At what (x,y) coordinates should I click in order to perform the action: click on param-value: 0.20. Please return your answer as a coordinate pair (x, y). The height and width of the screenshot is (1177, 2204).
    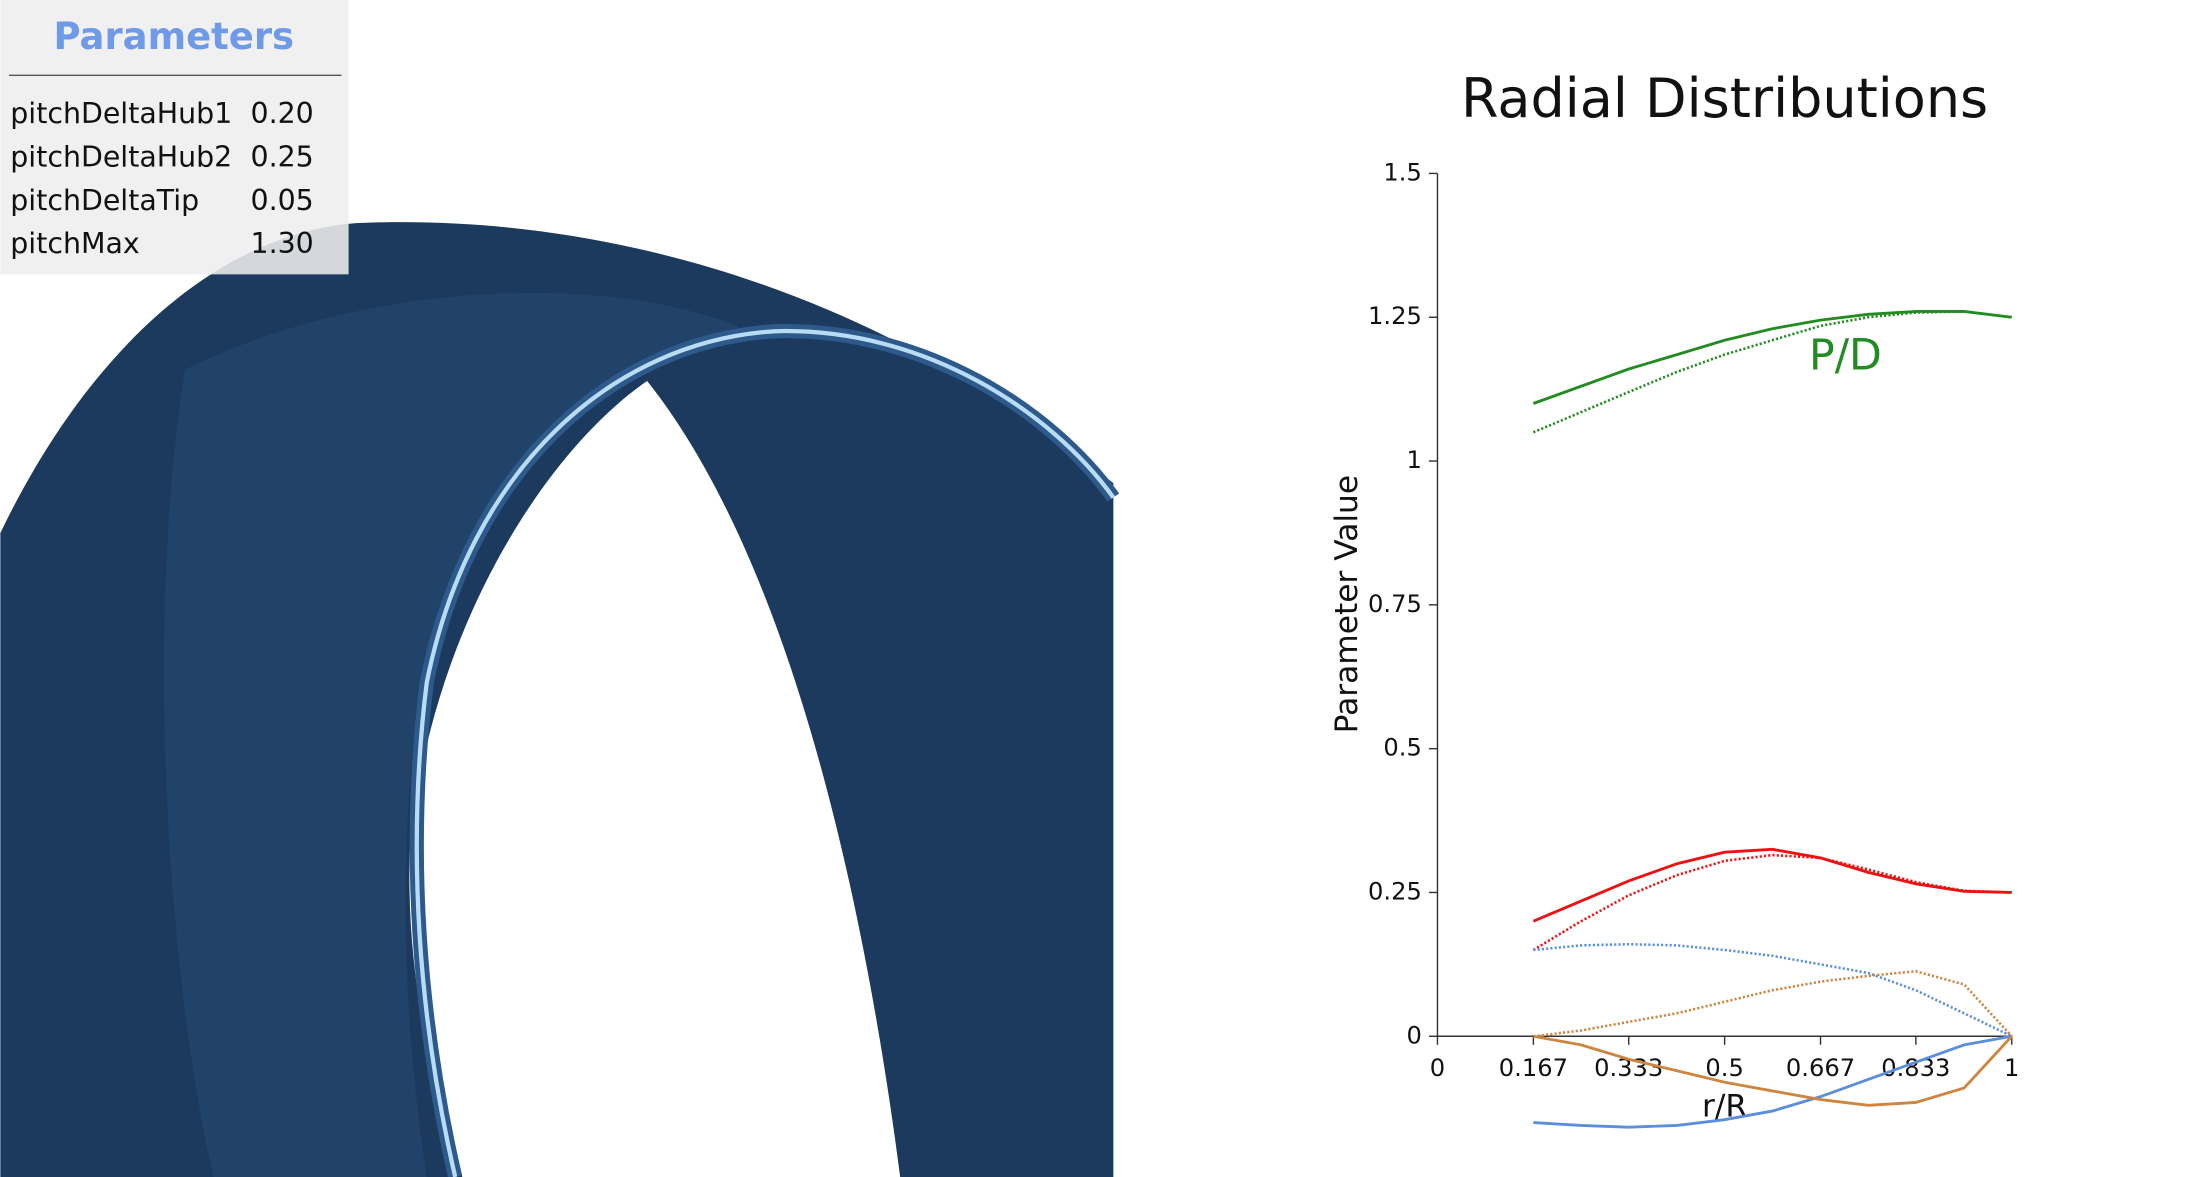
    Looking at the image, I should click on (282, 113).